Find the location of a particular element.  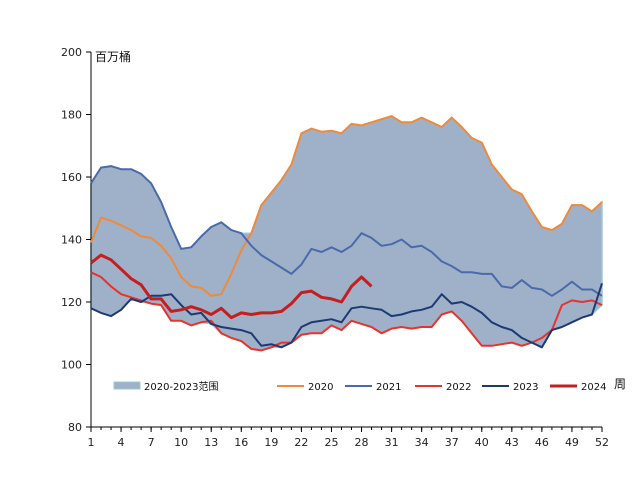

x-tick-label: 4 is located at coordinates (121, 442).